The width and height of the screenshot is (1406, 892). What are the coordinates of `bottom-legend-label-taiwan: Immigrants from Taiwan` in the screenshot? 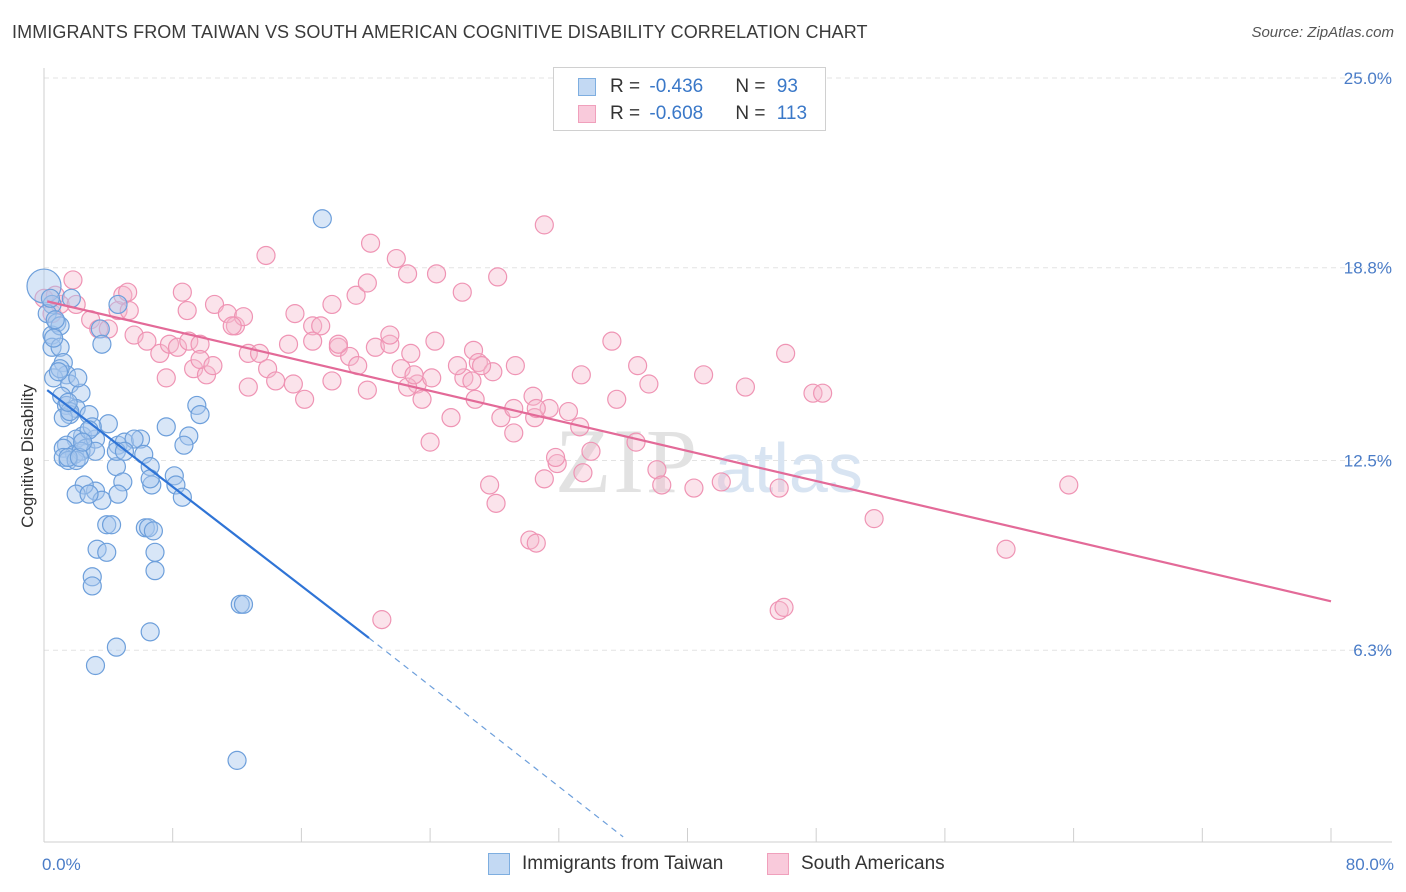 It's located at (623, 863).